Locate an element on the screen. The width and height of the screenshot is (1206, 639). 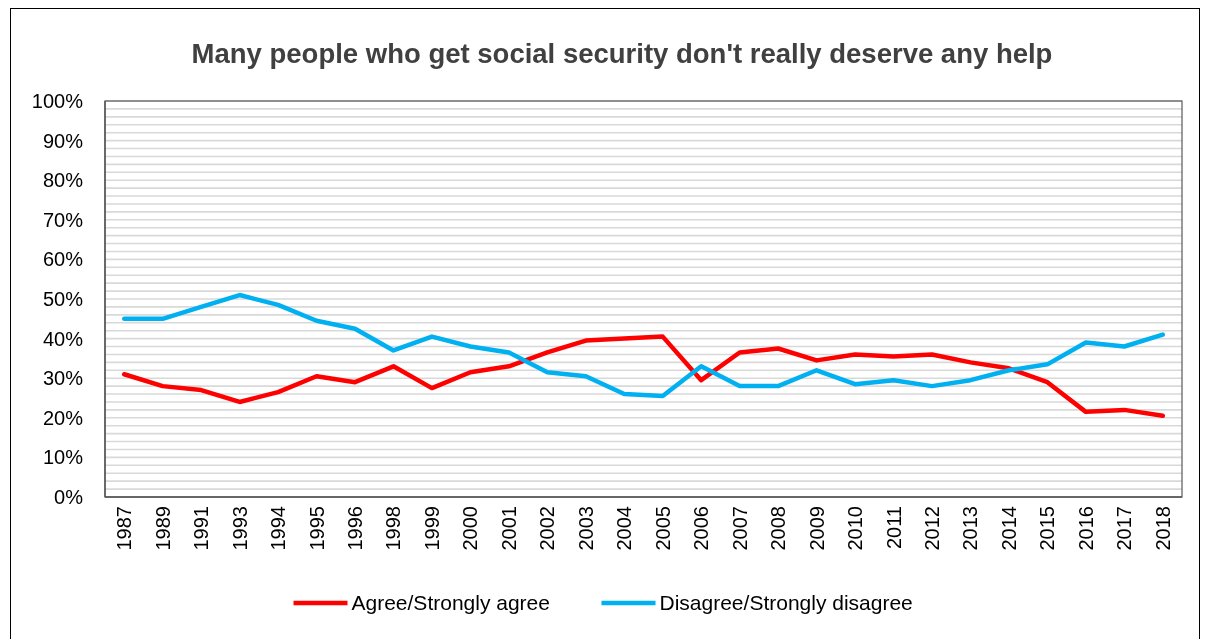
x-tick-label: 1996 is located at coordinates (355, 528).